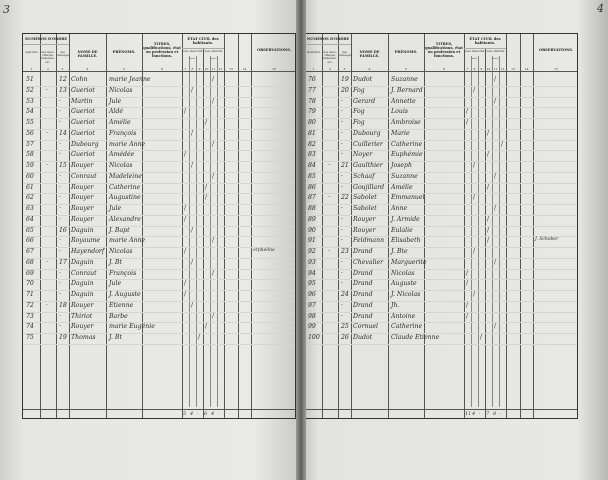 This screenshot has height=480, width=608. What do you see at coordinates (220, 69) in the screenshot?
I see `column-number: 12` at bounding box center [220, 69].